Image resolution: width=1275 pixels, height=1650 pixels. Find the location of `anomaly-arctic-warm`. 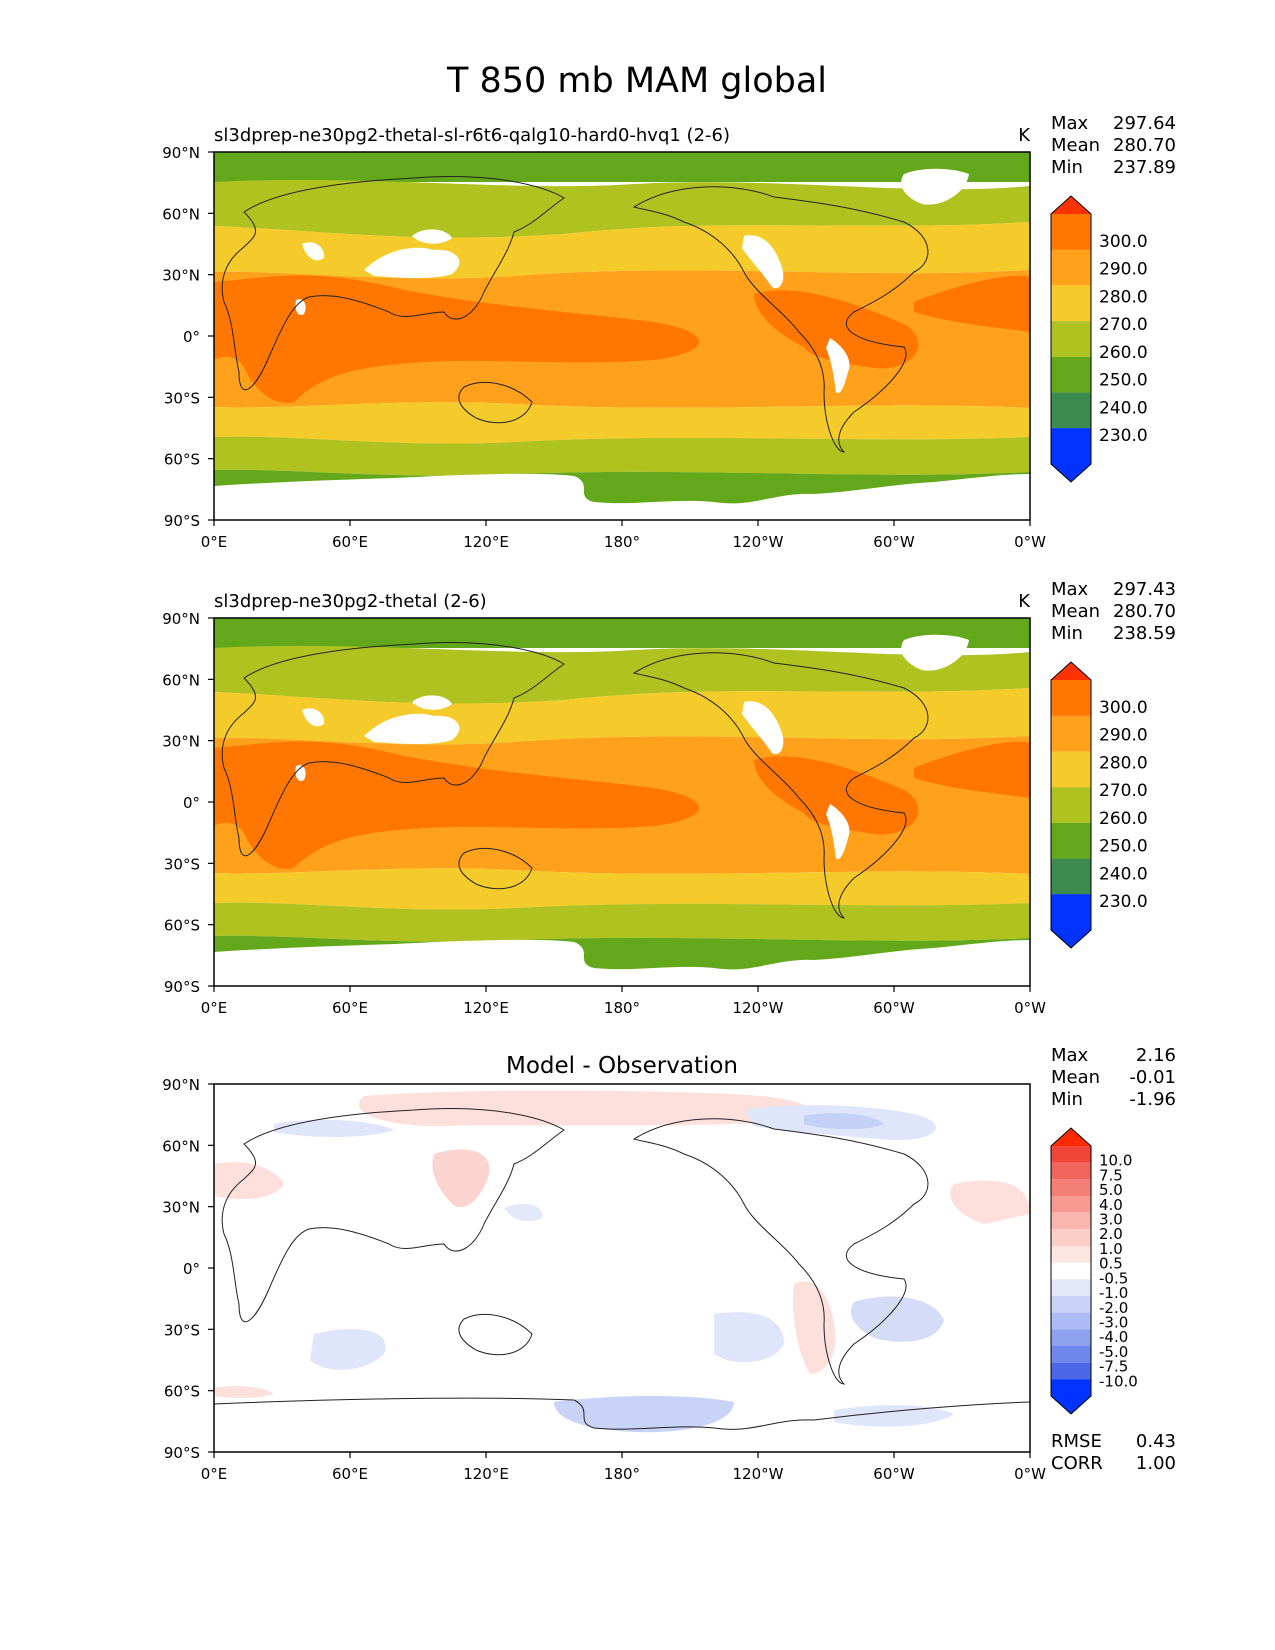

anomaly-arctic-warm is located at coordinates (583, 1108).